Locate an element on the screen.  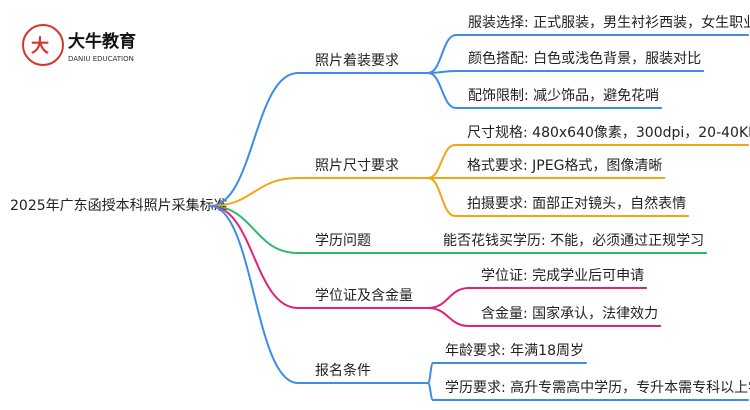
logo: 大 大牛教育 DANIU EDUCATION is located at coordinates (79, 45).